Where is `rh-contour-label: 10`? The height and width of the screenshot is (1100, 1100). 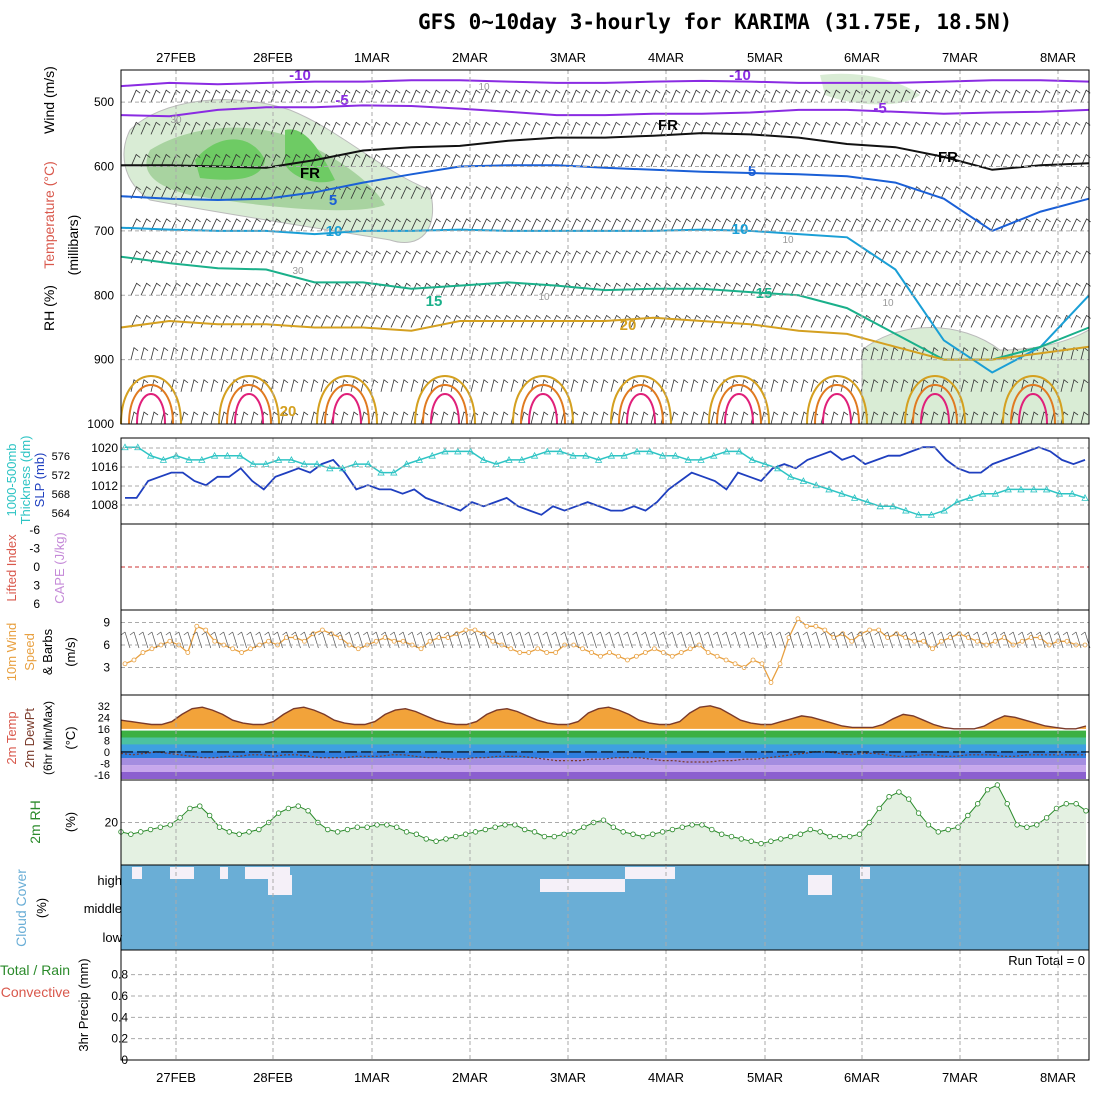 rh-contour-label: 10 is located at coordinates (788, 240).